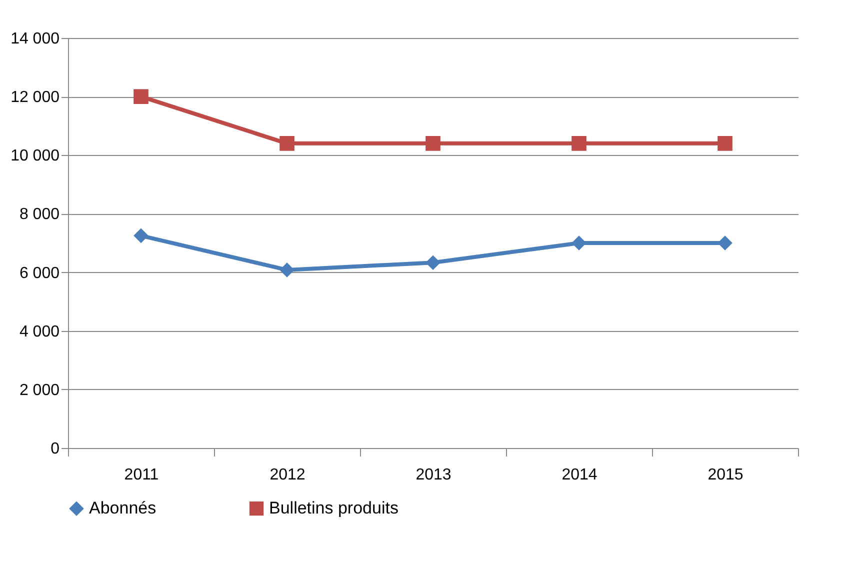 The height and width of the screenshot is (574, 865). Describe the element at coordinates (55, 449) in the screenshot. I see `y-tick-label: 0` at that location.